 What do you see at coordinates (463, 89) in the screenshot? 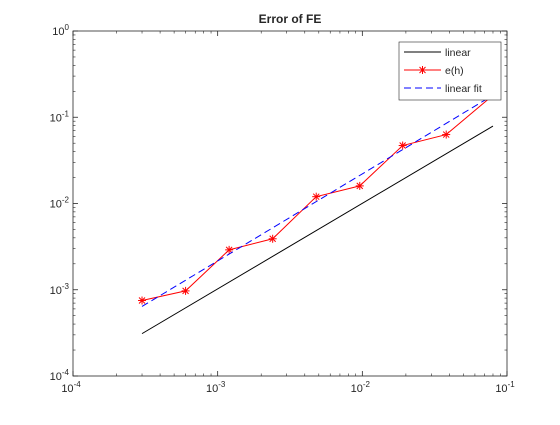
I see `legend-label: linear fit` at bounding box center [463, 89].